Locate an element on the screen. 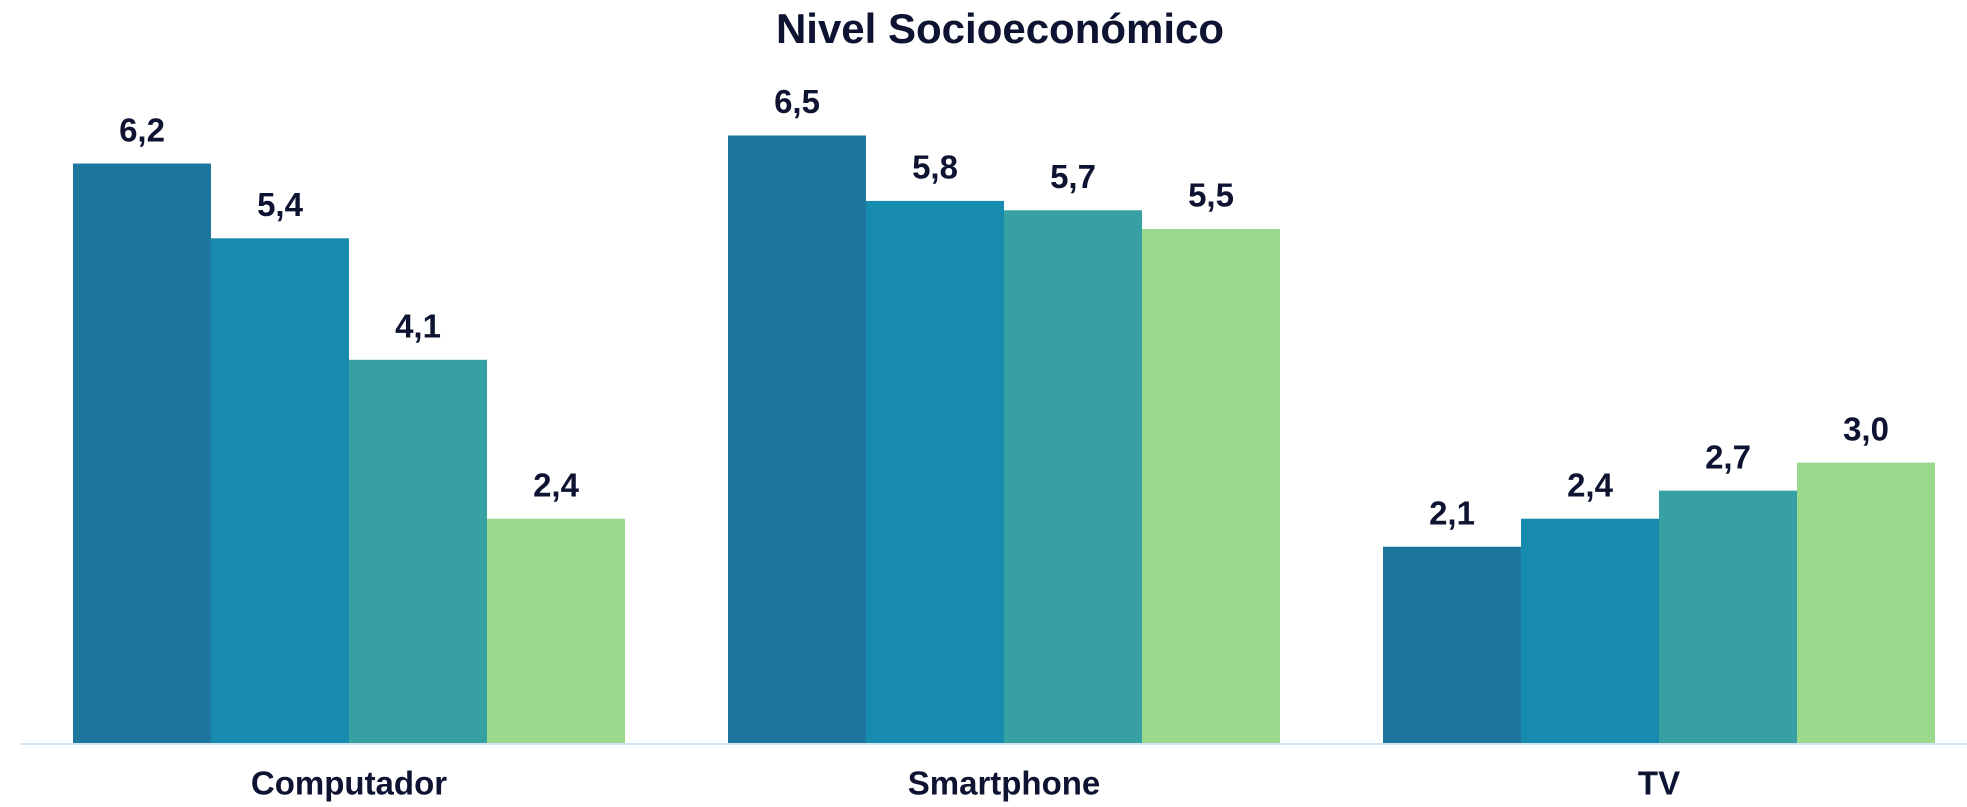 Image resolution: width=1967 pixels, height=807 pixels. chart-title: Nivel Socioeconómico is located at coordinates (1000, 28).